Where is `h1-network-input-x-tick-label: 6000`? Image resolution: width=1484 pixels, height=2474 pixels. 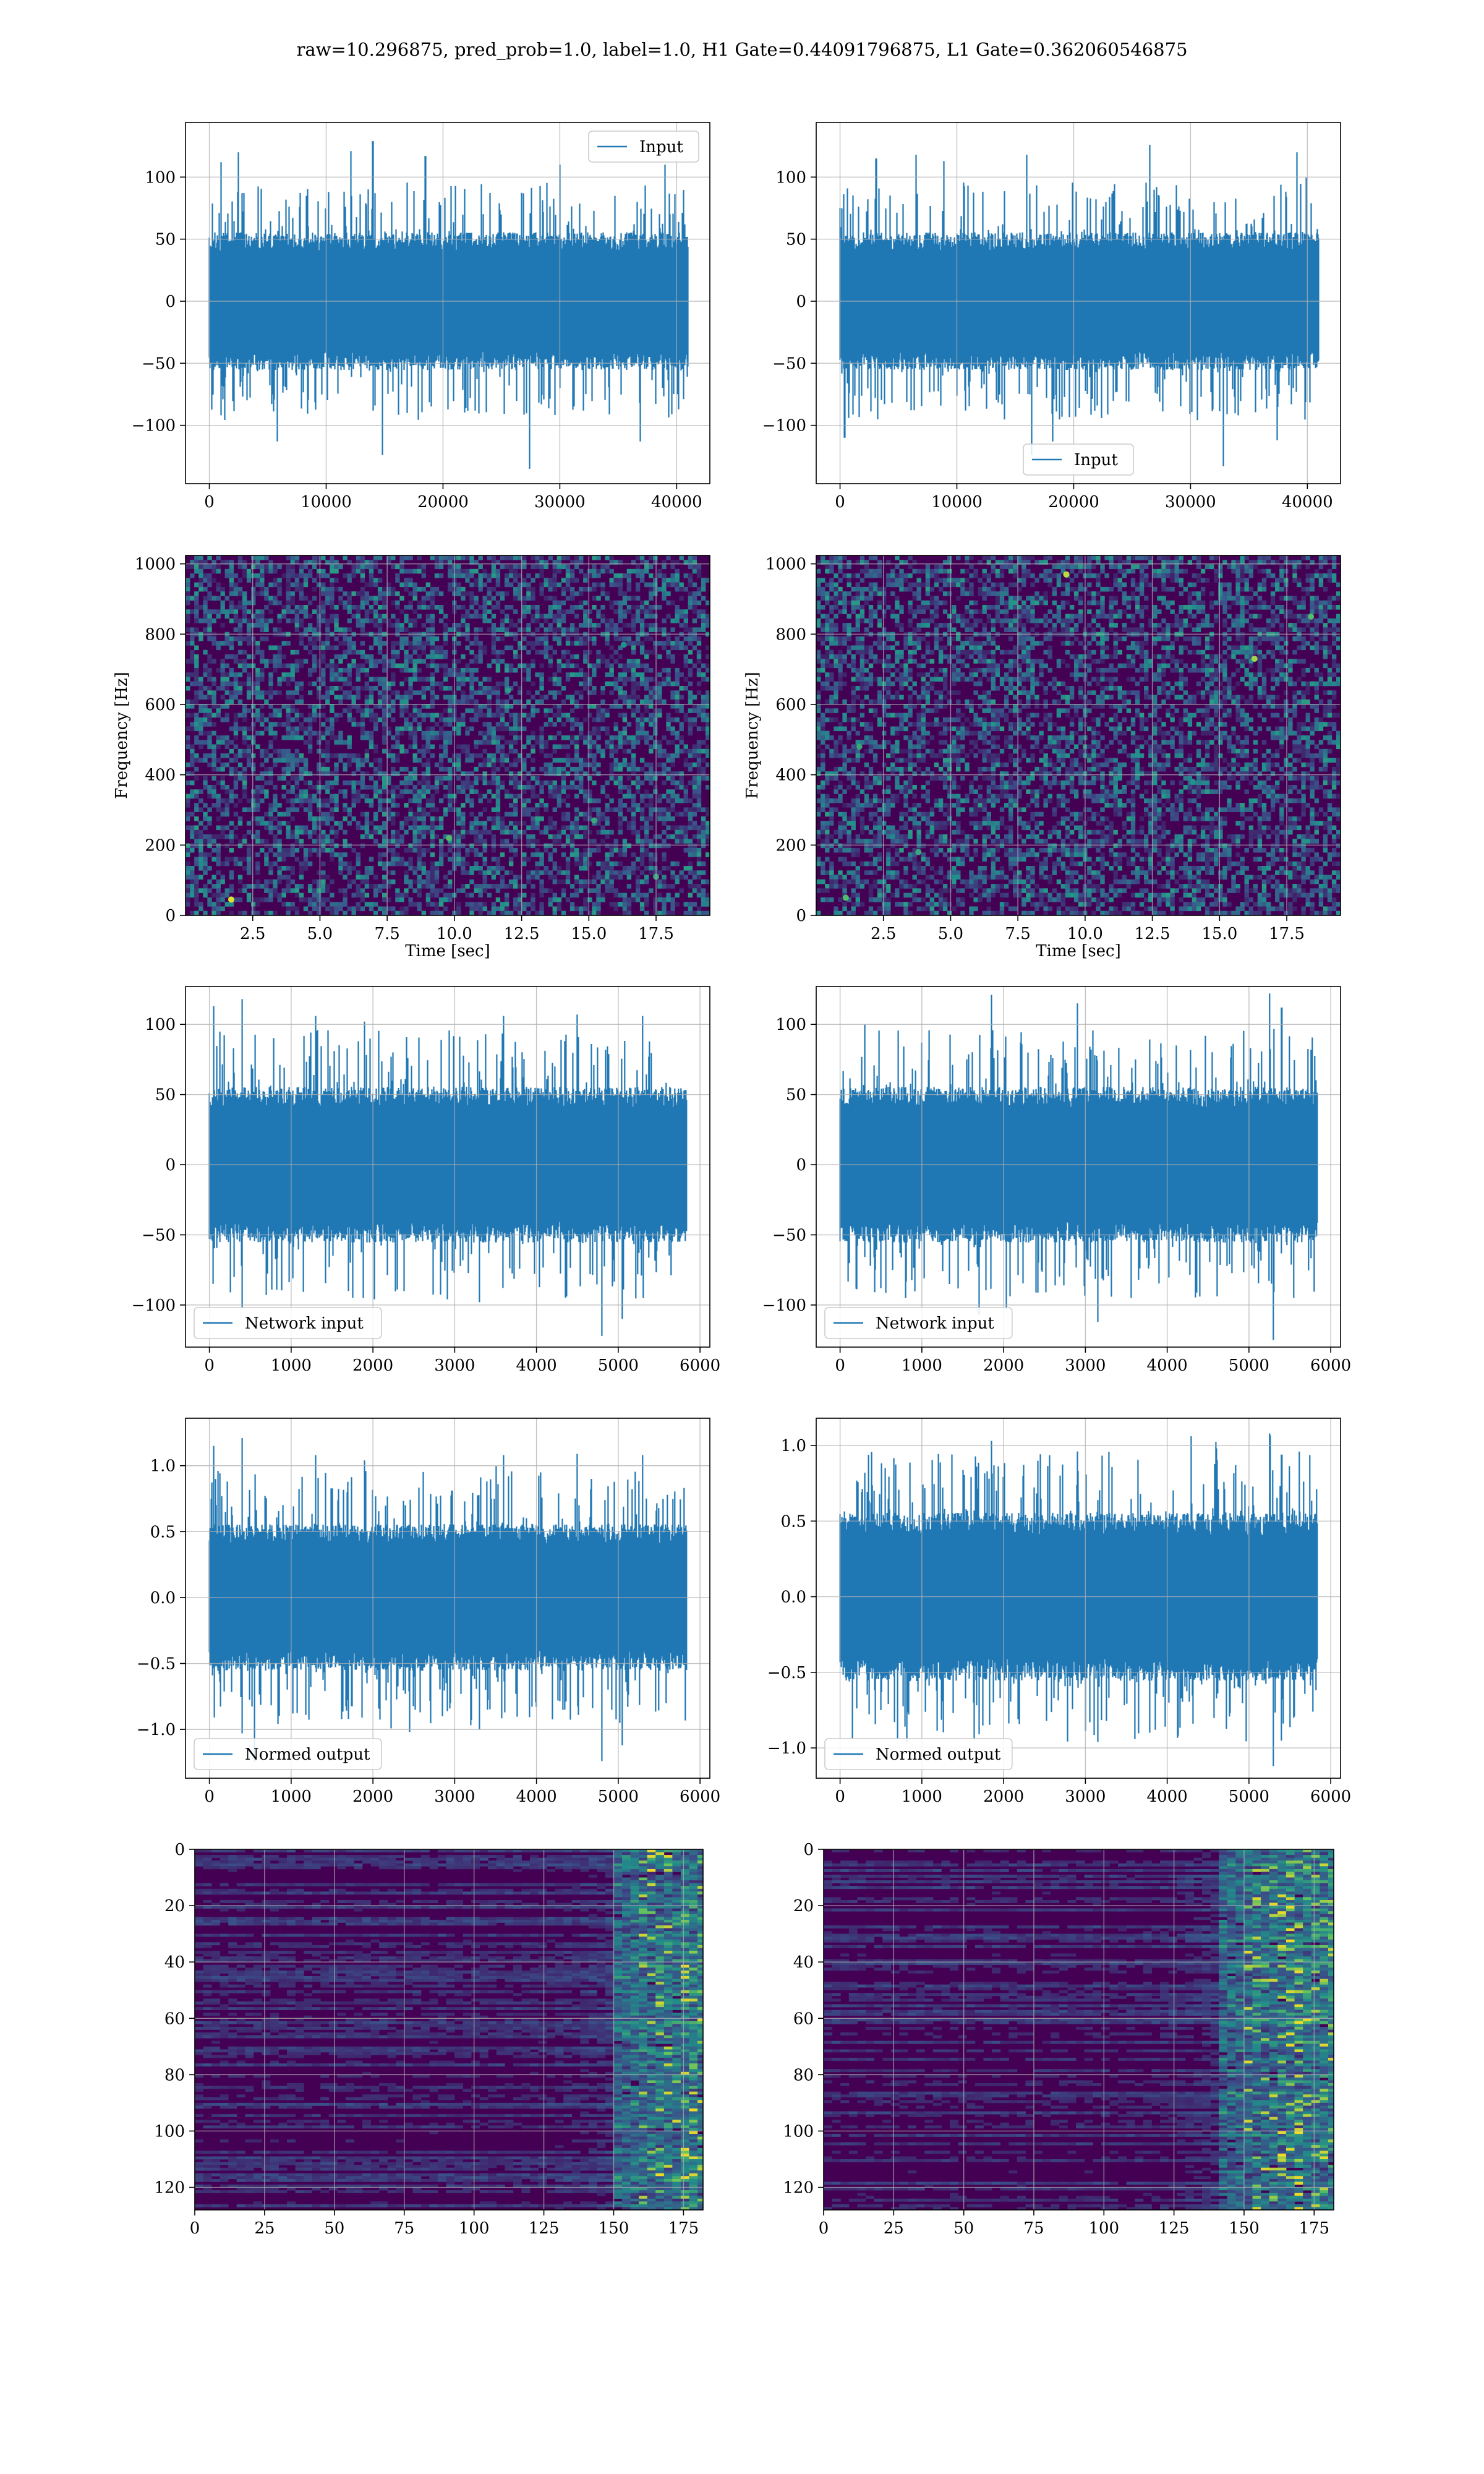 h1-network-input-x-tick-label: 6000 is located at coordinates (700, 1365).